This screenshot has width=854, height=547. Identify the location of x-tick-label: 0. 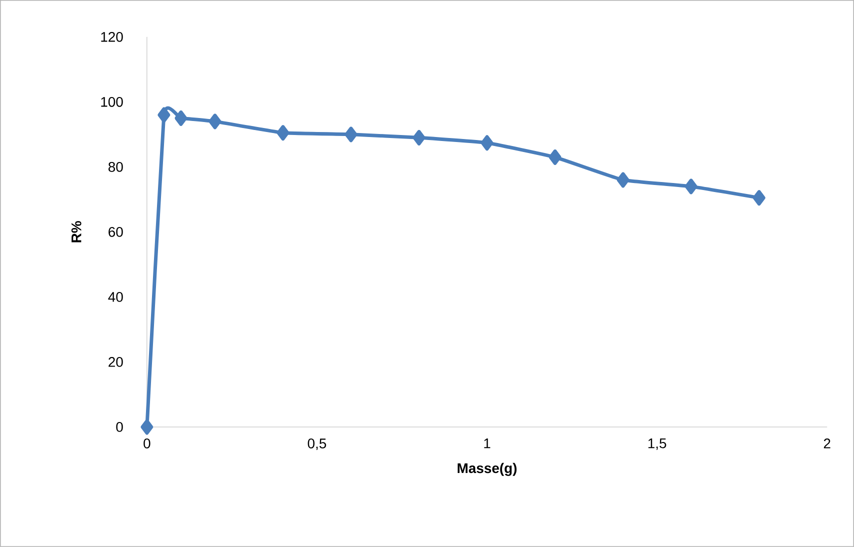
(147, 443).